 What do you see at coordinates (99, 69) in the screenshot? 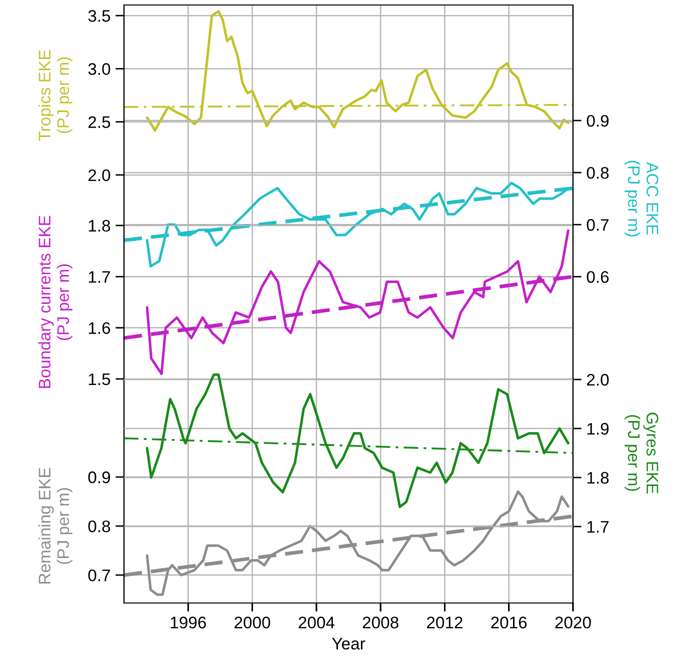
I see `y-tick-label: 3.0` at bounding box center [99, 69].